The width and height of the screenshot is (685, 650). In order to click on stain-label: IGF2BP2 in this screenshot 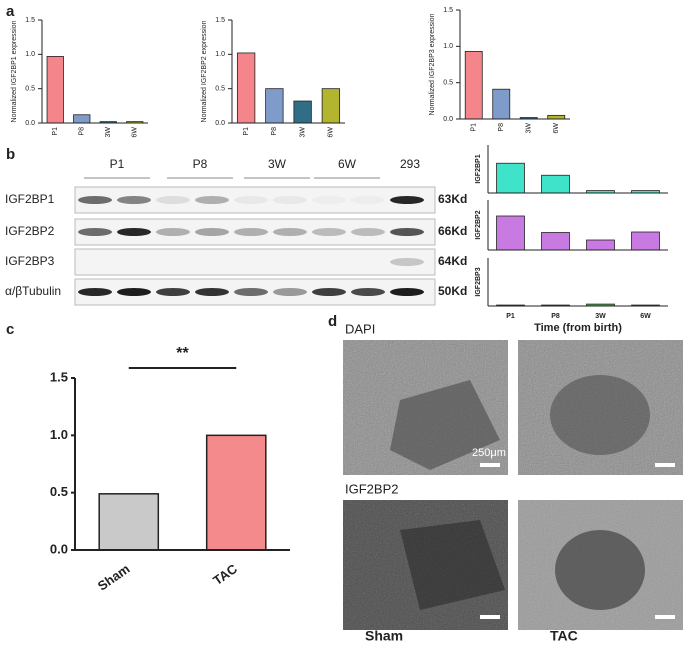, I will do `click(371, 488)`.